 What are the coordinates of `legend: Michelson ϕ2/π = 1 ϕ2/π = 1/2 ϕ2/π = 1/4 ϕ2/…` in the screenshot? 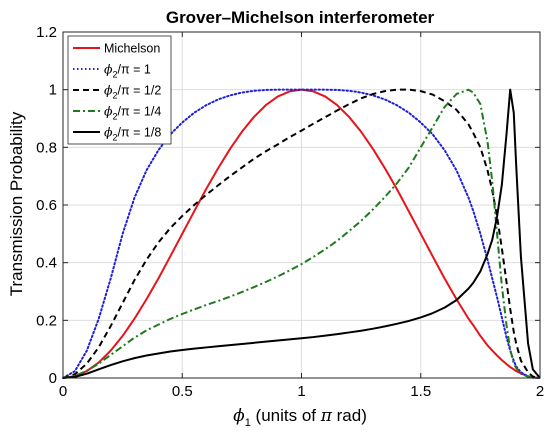 It's located at (119, 90).